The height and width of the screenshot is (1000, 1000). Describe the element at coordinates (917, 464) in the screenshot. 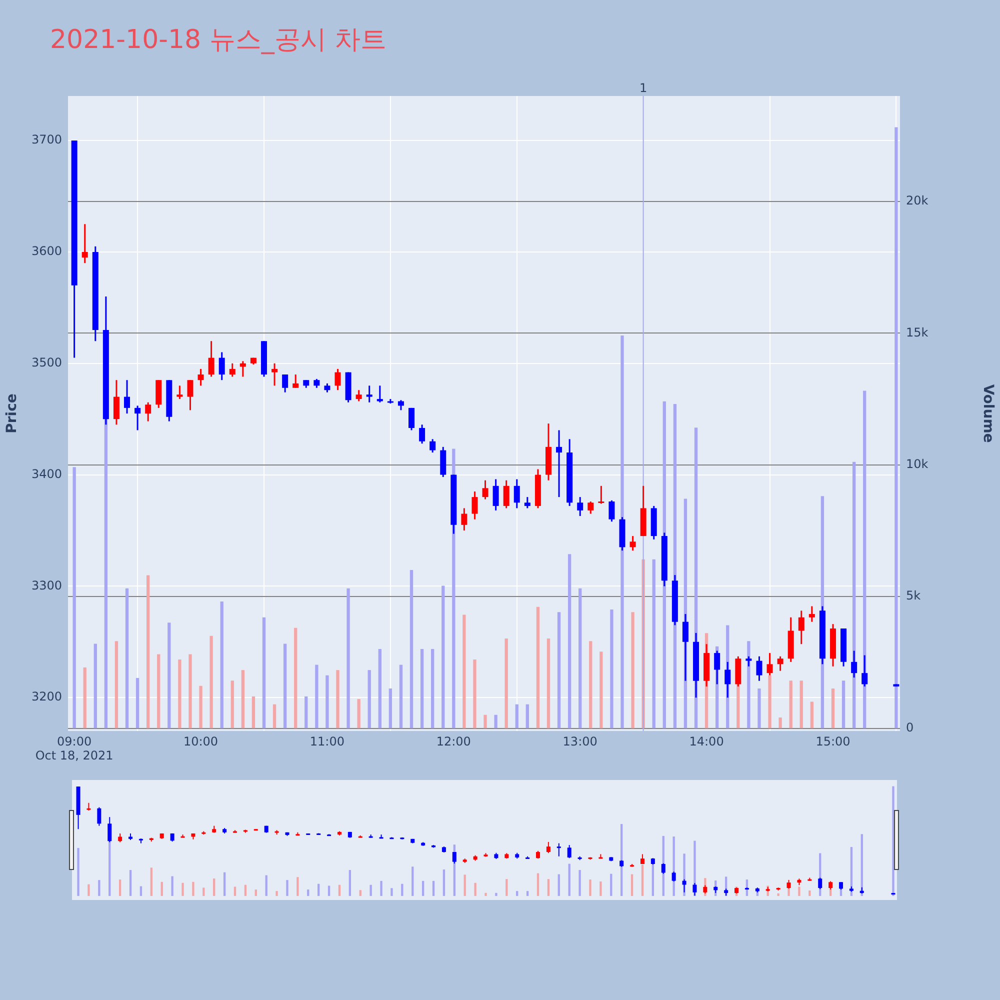

I see `y2-tick-label: 10k` at that location.